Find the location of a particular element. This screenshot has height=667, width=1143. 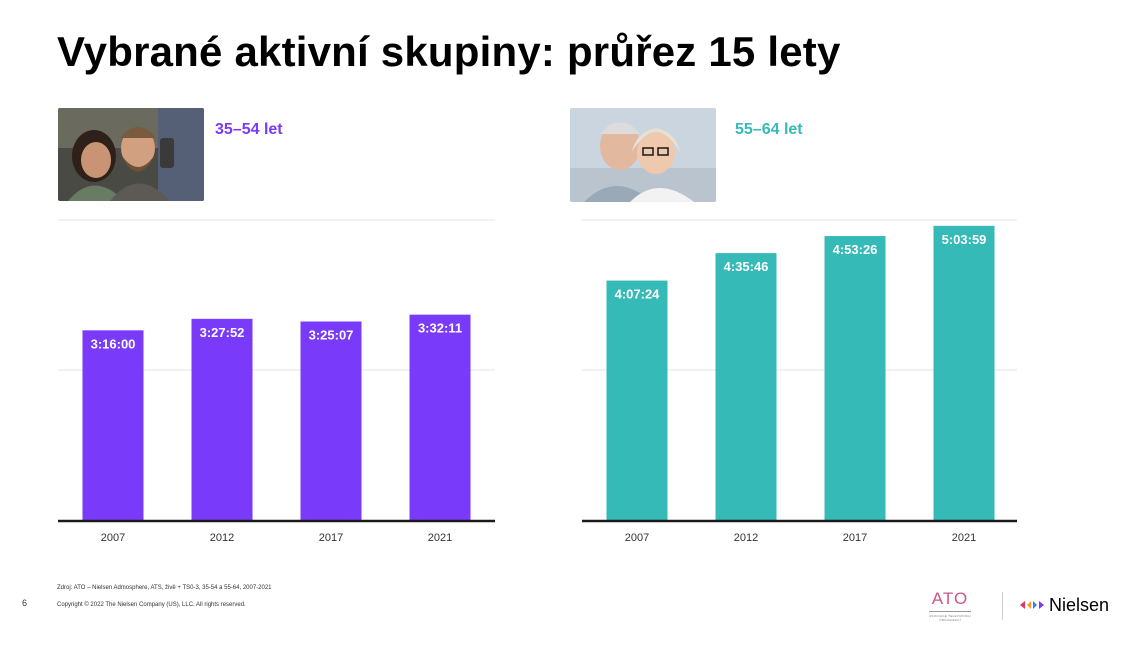

ato-logo: ATO ASOCIACE TELEVIZNÍCH ORGANIZACÍ is located at coordinates (950, 605).